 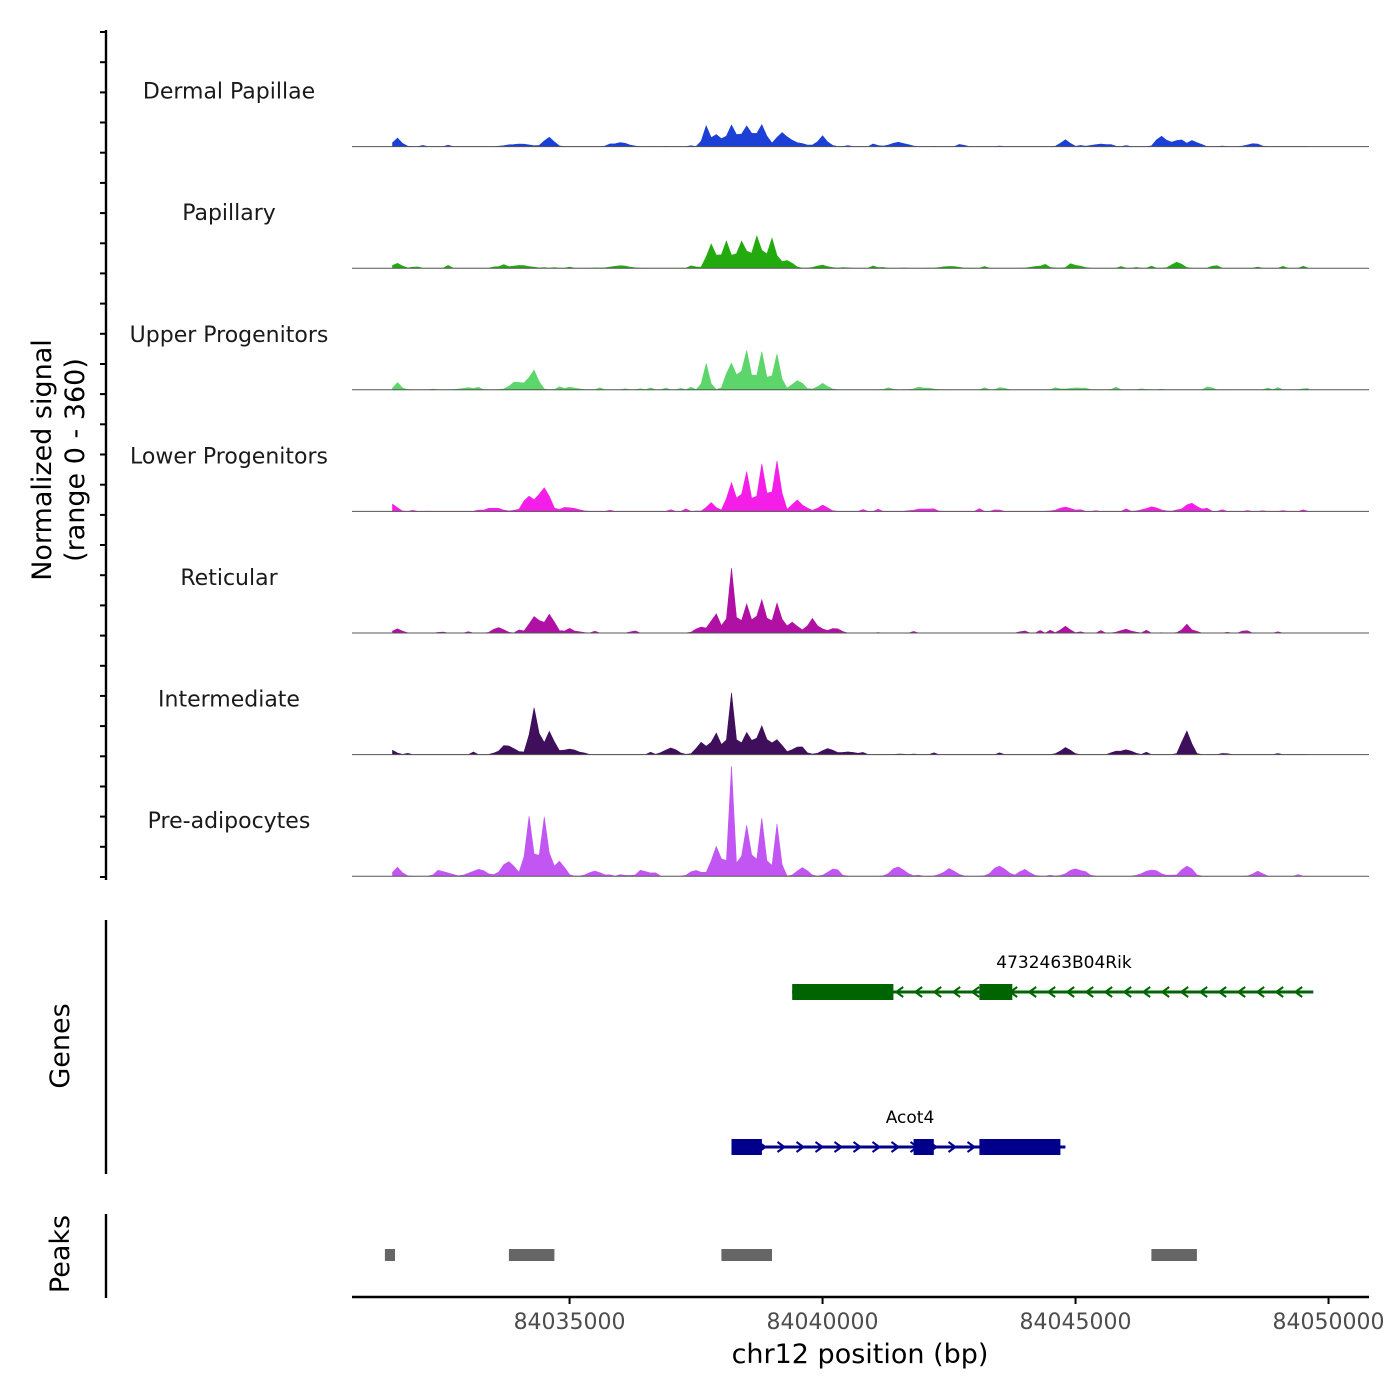 I want to click on peaks-panel: Peaks, so click(x=621, y=1256).